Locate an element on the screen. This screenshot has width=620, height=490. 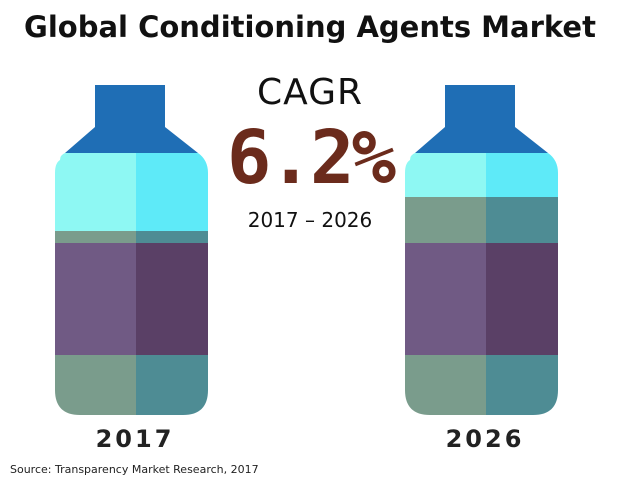
bottle-2017-band-right is located at coordinates (172, 237).